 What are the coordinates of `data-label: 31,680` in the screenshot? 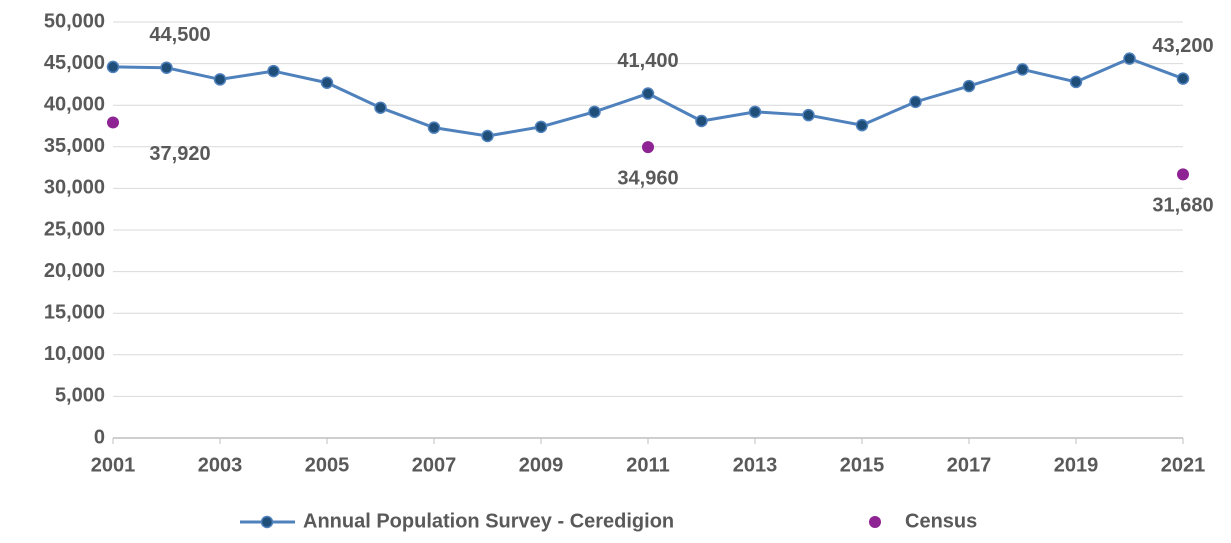 It's located at (1182, 206).